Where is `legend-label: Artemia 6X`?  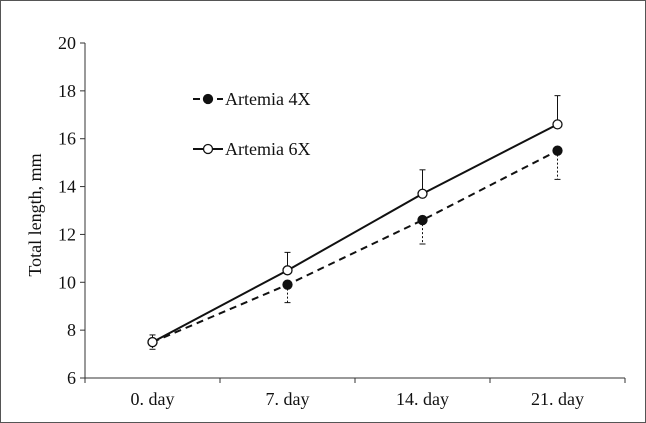 legend-label: Artemia 6X is located at coordinates (267, 149).